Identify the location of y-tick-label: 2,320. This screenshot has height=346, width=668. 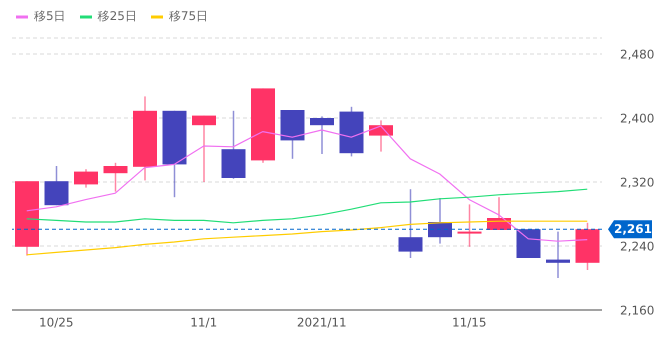
(637, 182).